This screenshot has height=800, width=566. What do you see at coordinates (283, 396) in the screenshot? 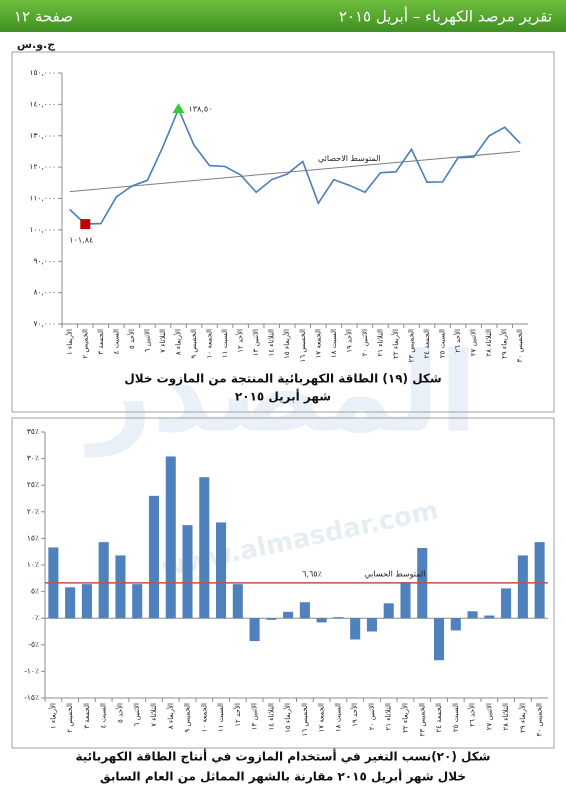
I see `caption: شهر أبريل ٢٠١٥` at bounding box center [283, 396].